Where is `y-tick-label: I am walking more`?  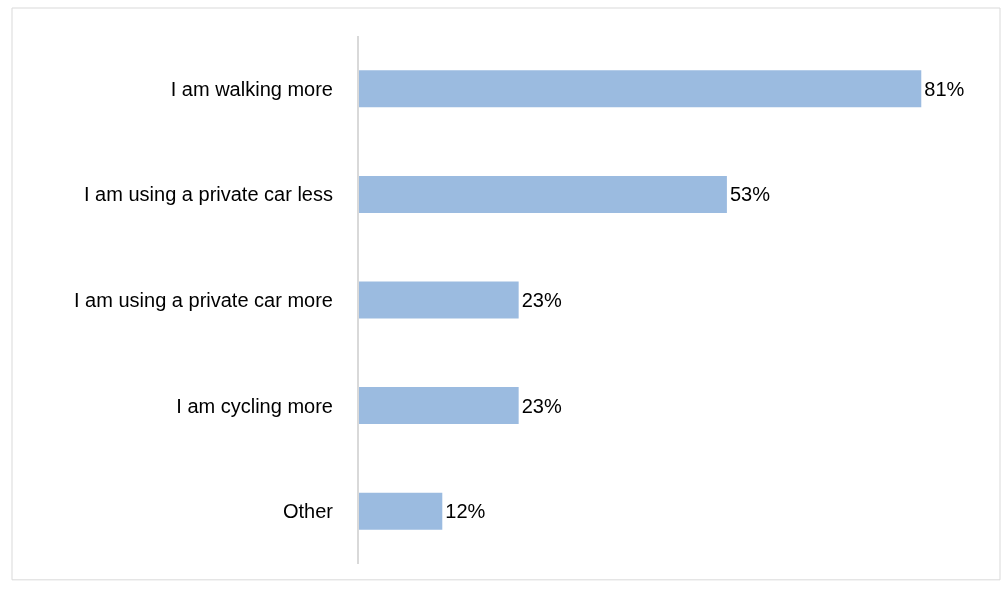 y-tick-label: I am walking more is located at coordinates (251, 88).